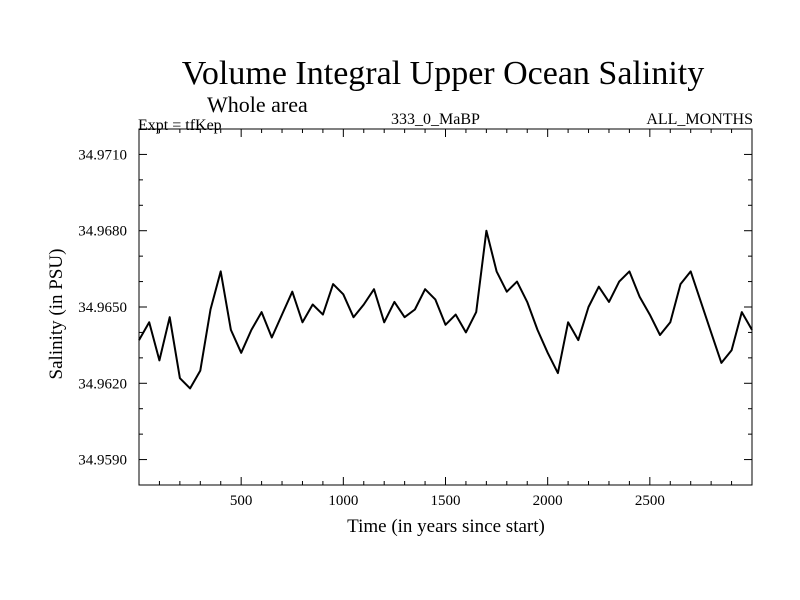 The height and width of the screenshot is (600, 800). What do you see at coordinates (257, 104) in the screenshot?
I see `chart-subtitle: Whole area` at bounding box center [257, 104].